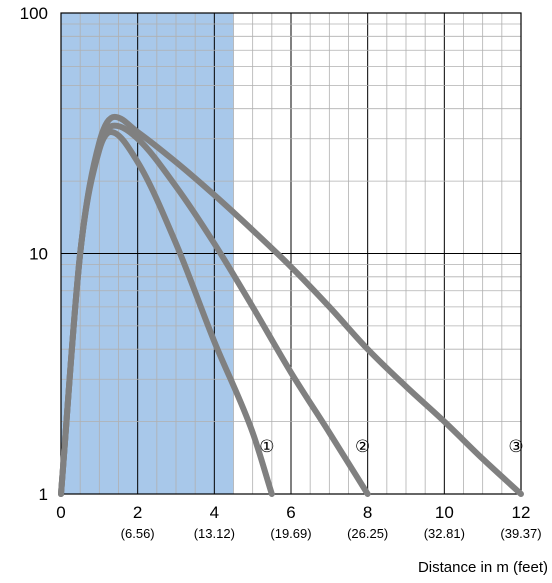  Describe the element at coordinates (43, 494) in the screenshot. I see `y-tick-label: 1` at that location.